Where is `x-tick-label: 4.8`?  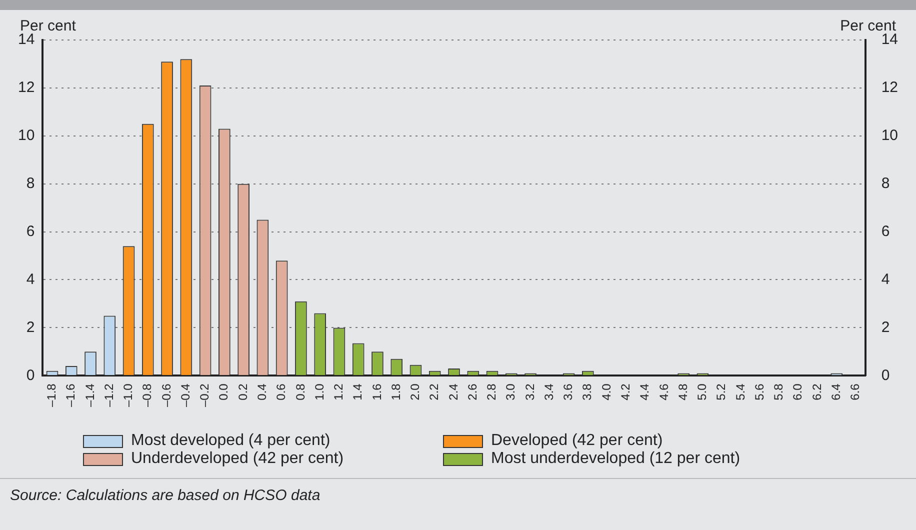
x-tick-label: 4.8 is located at coordinates (683, 391).